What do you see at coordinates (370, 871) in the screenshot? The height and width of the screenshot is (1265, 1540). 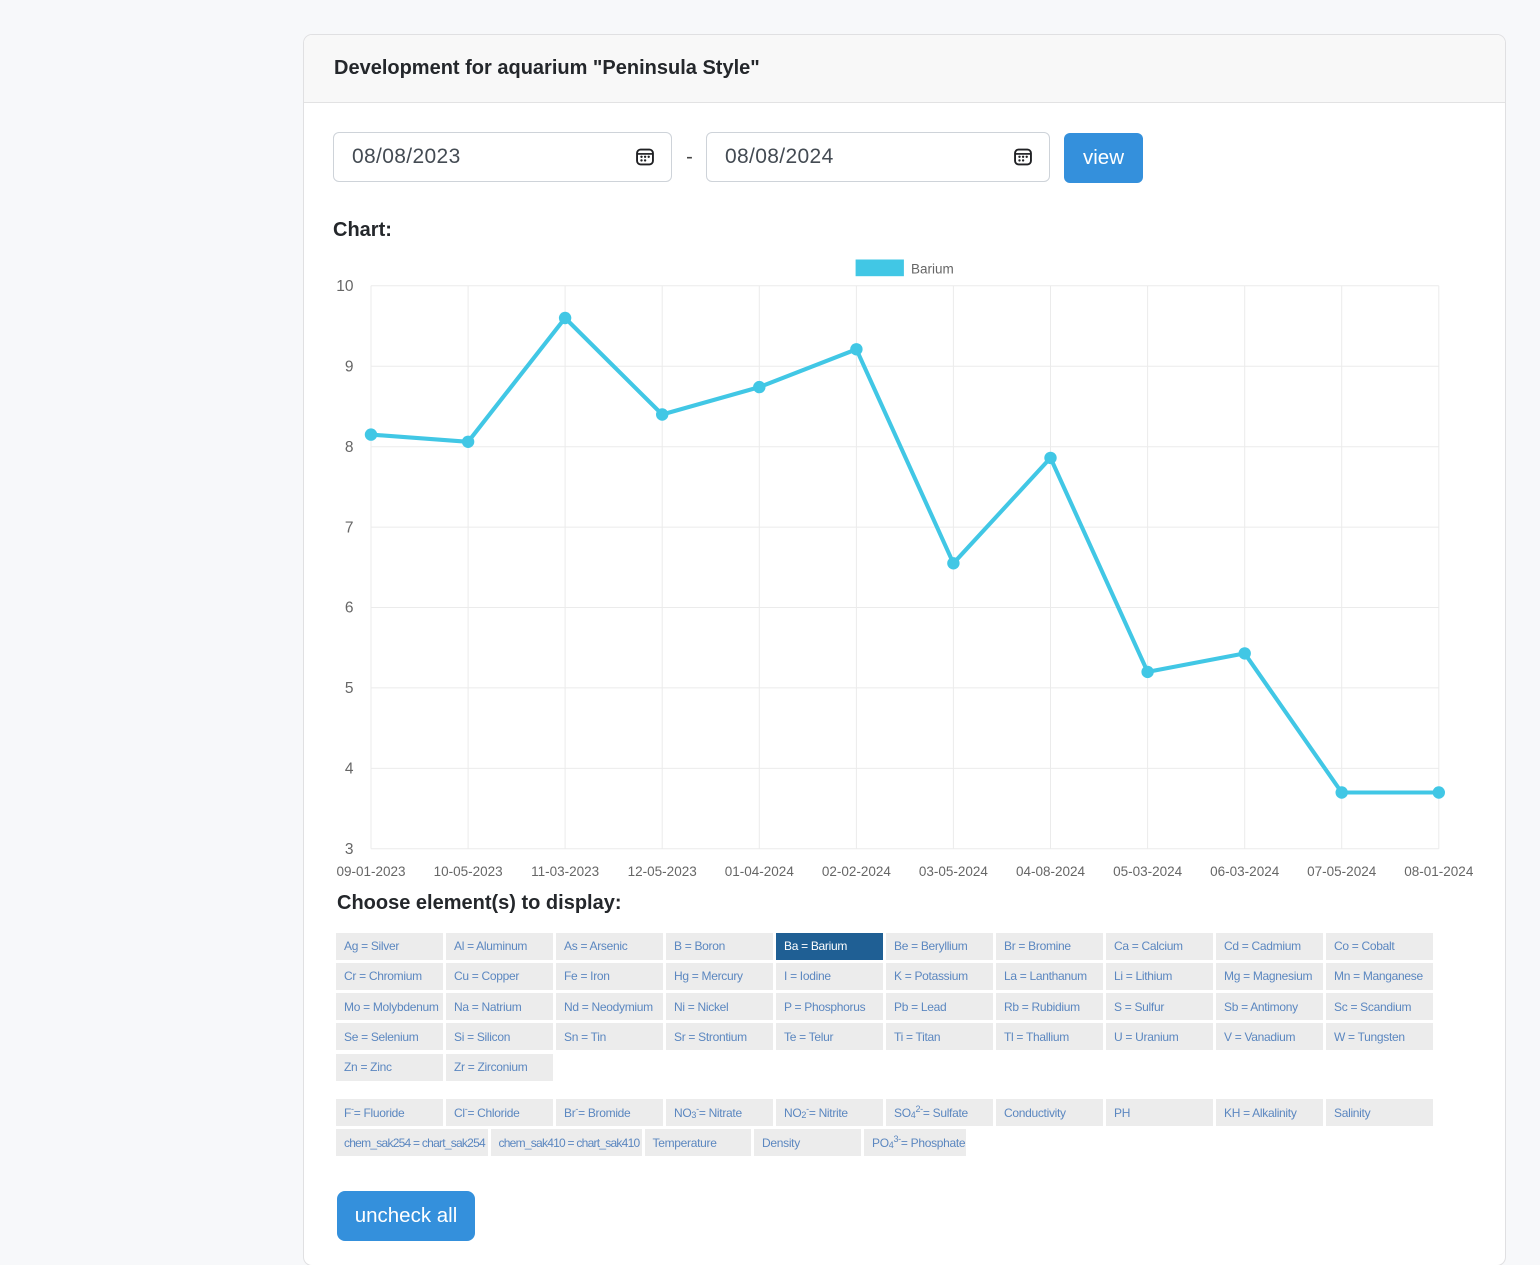 I see `svg-text: 09-01-2023` at bounding box center [370, 871].